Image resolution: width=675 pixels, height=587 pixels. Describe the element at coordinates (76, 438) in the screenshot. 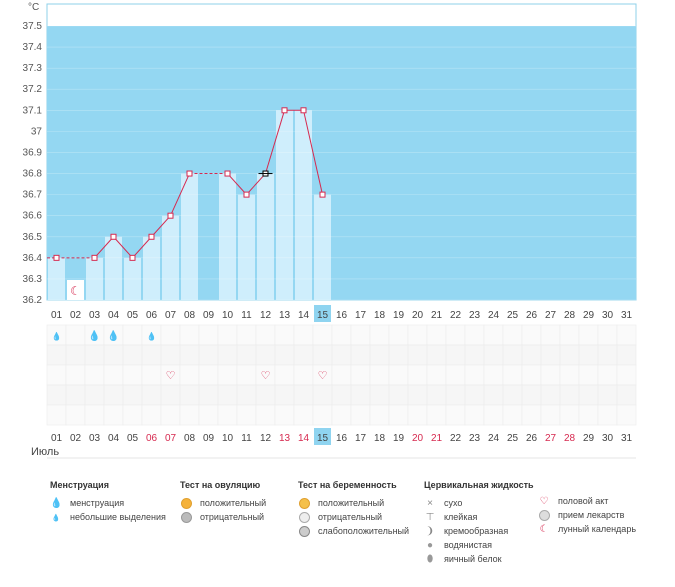

I see `day-label-bottom: 02` at that location.